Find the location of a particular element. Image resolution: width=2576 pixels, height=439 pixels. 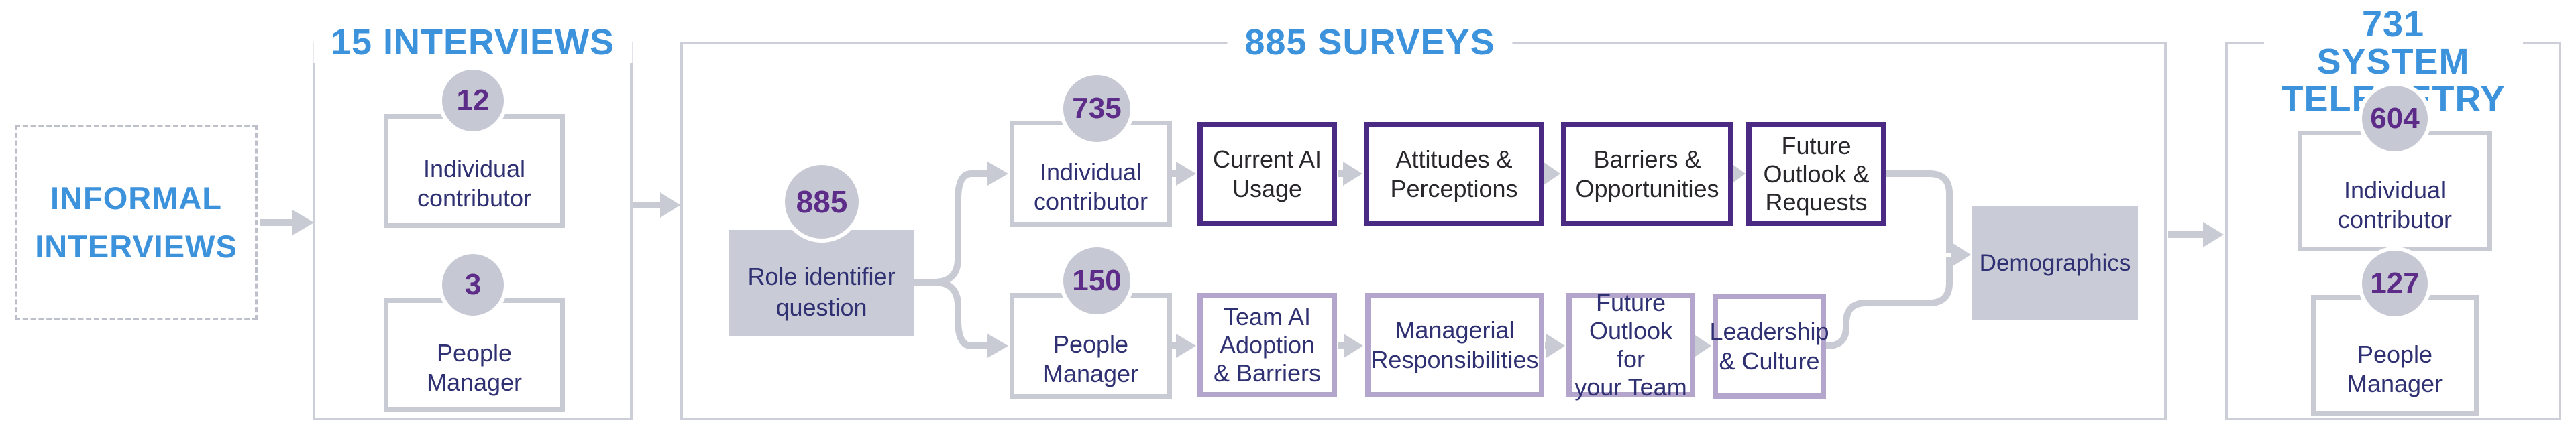

interviews-pm-count: 3 is located at coordinates (473, 284).